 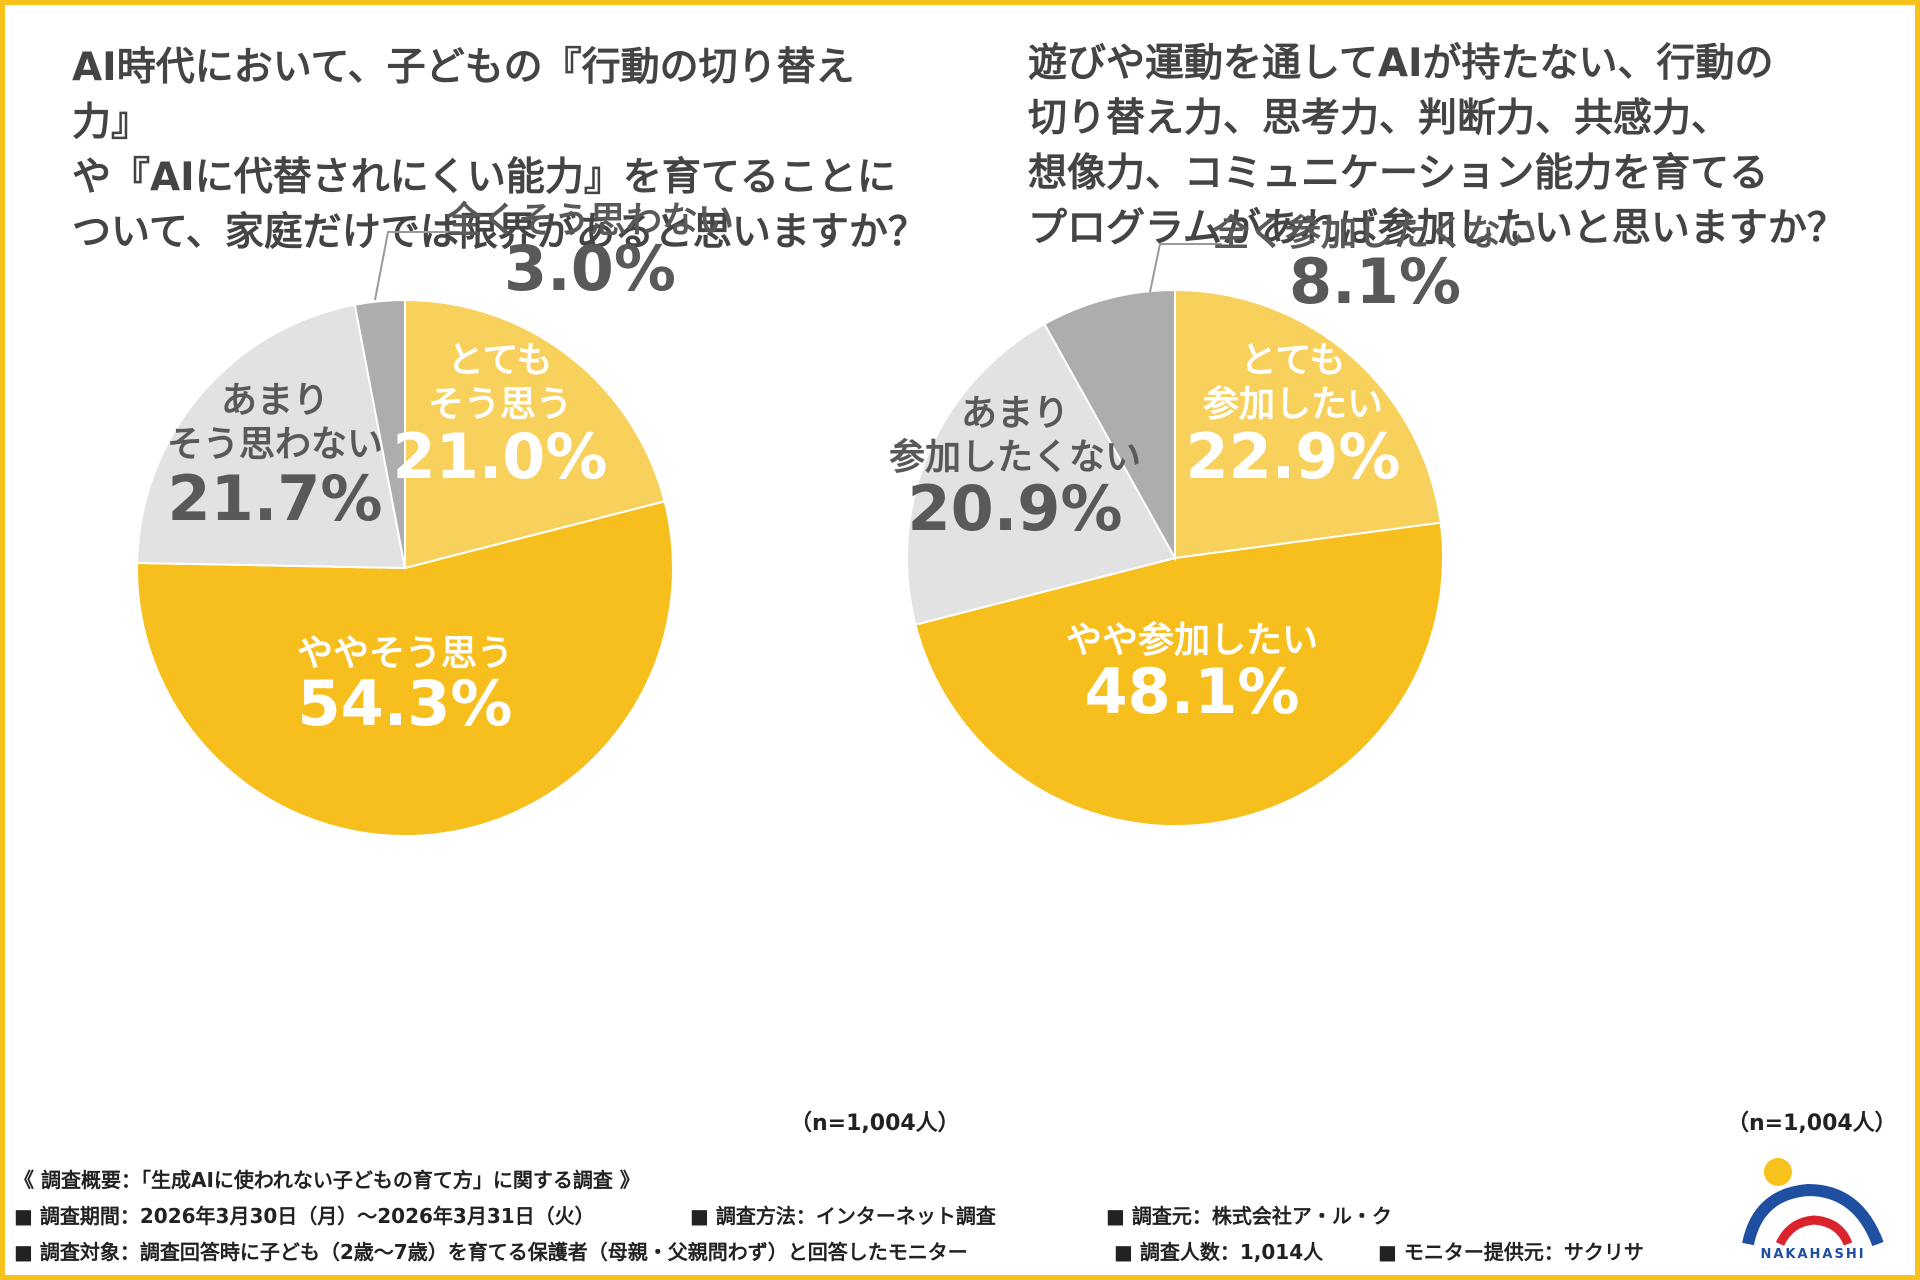 What do you see at coordinates (404, 703) in the screenshot?
I see `slice-value-left-somewhat: 54.3%` at bounding box center [404, 703].